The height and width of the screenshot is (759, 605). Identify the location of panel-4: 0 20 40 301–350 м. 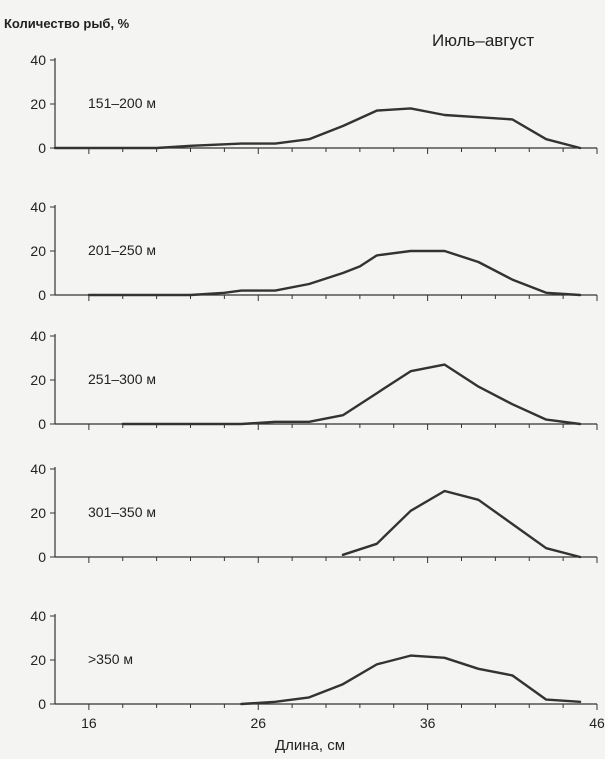
(314, 513).